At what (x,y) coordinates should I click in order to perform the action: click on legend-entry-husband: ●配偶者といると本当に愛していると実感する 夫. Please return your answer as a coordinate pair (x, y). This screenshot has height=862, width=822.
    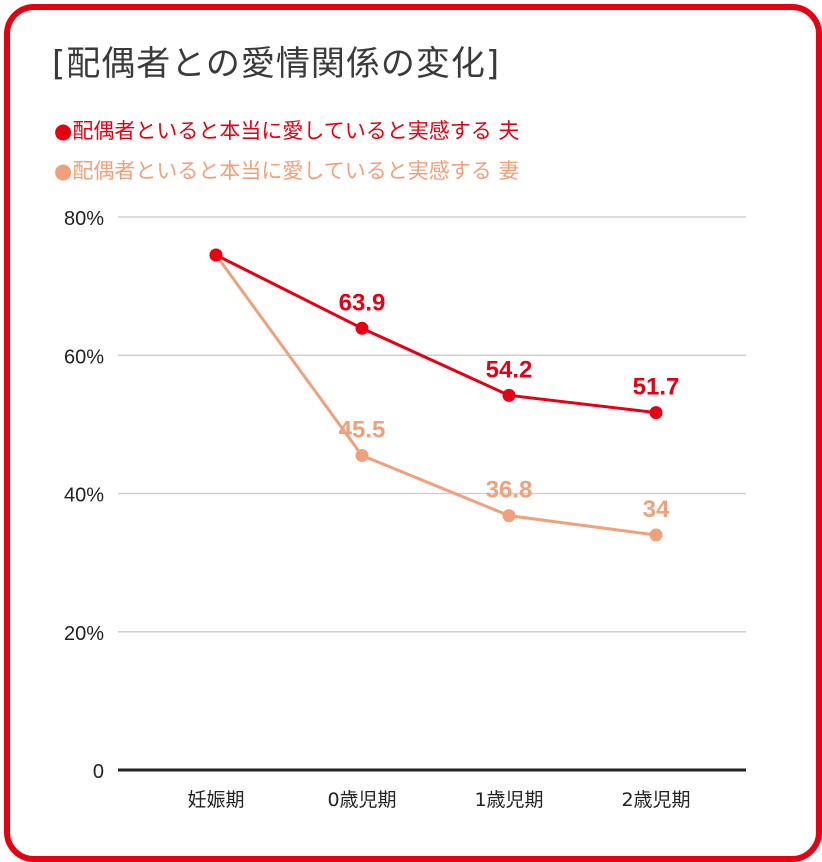
    Looking at the image, I should click on (286, 130).